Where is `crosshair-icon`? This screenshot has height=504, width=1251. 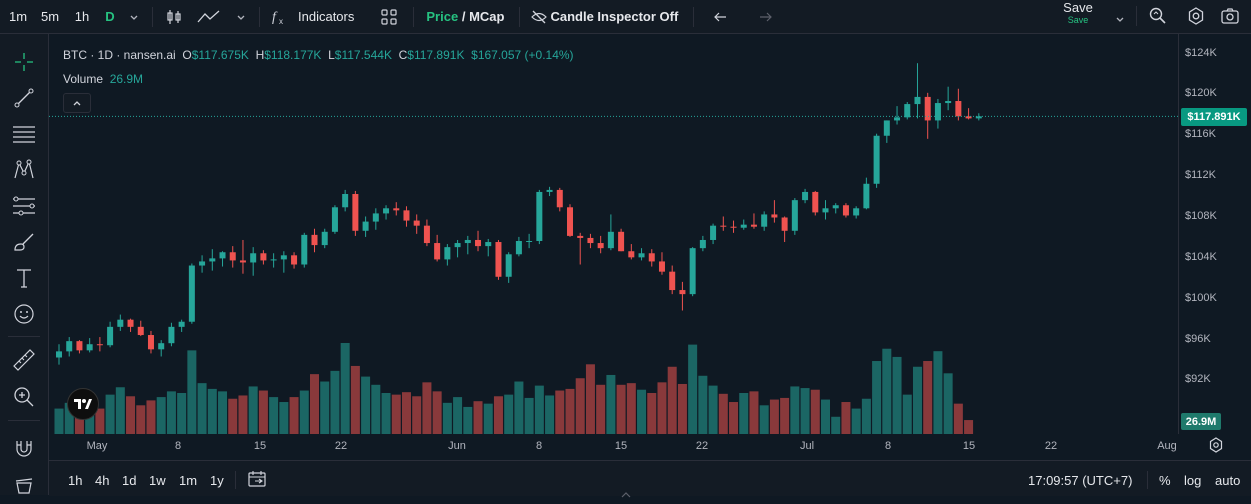 crosshair-icon is located at coordinates (24, 62).